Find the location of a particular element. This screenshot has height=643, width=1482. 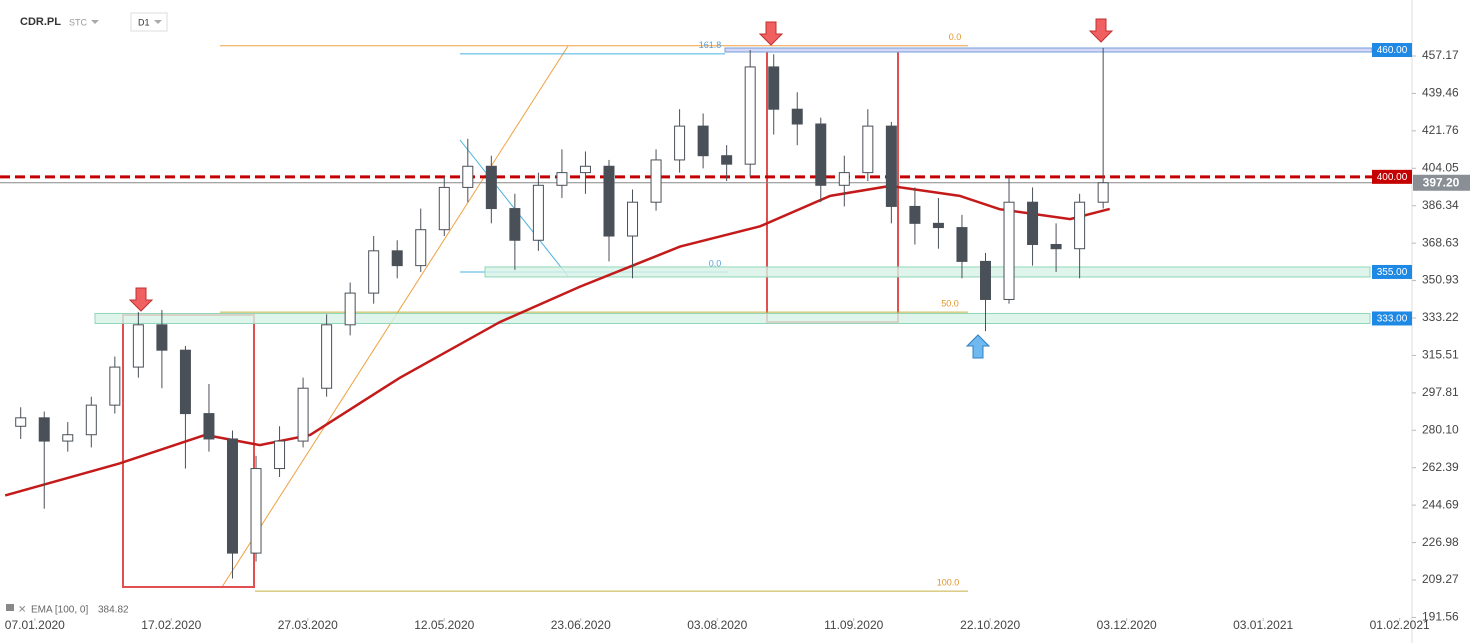

x-tick-label: 03.12.2020 is located at coordinates (1127, 625).